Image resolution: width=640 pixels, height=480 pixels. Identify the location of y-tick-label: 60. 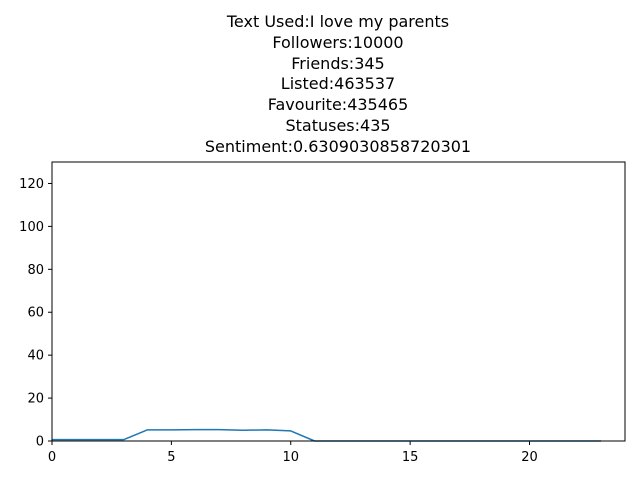
(35, 313).